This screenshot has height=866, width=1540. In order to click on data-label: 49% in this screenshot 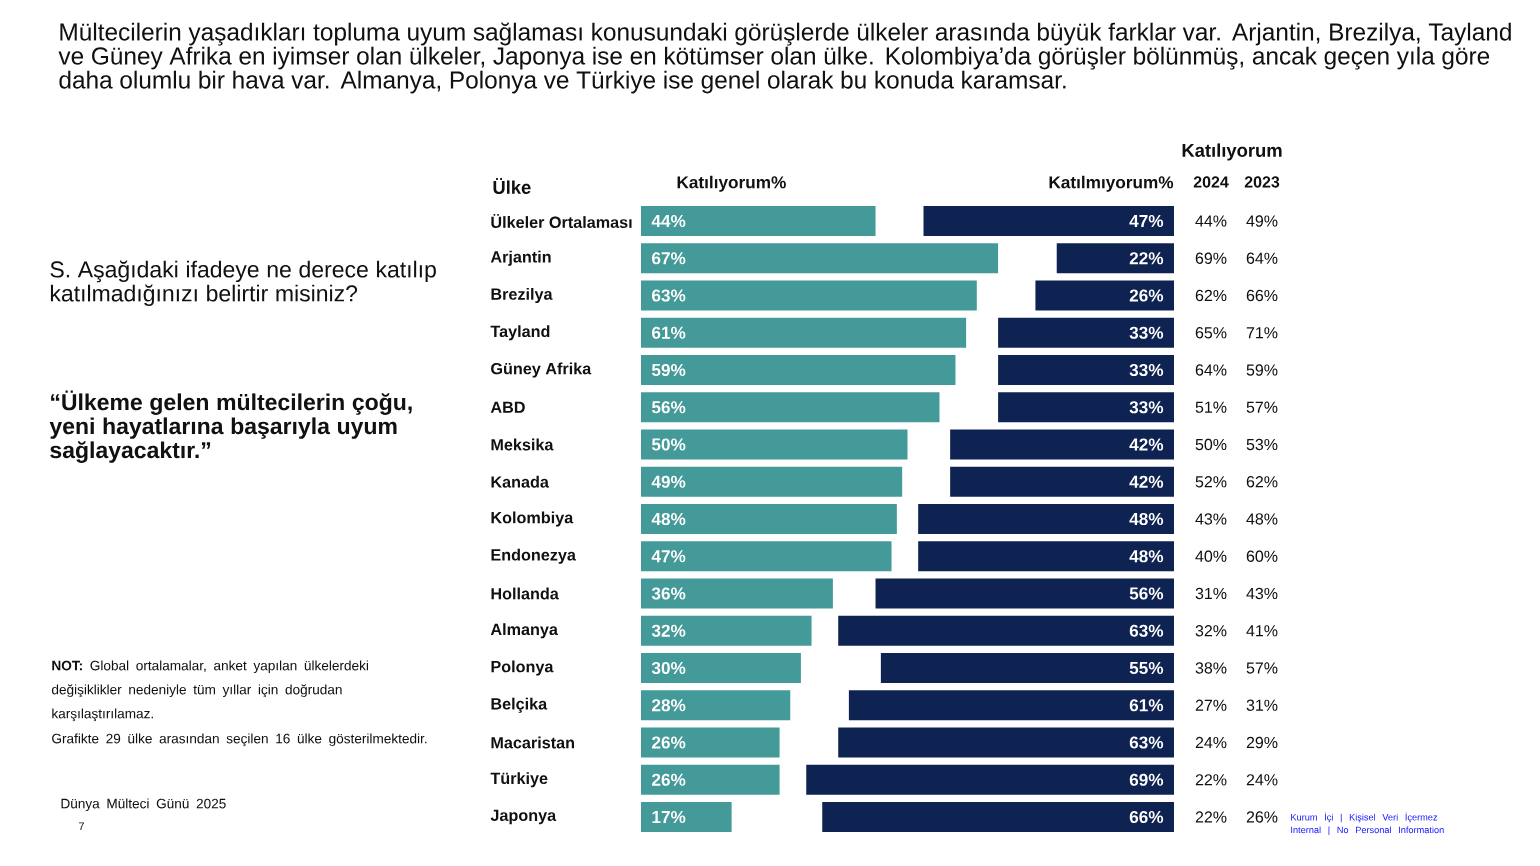, I will do `click(668, 481)`.